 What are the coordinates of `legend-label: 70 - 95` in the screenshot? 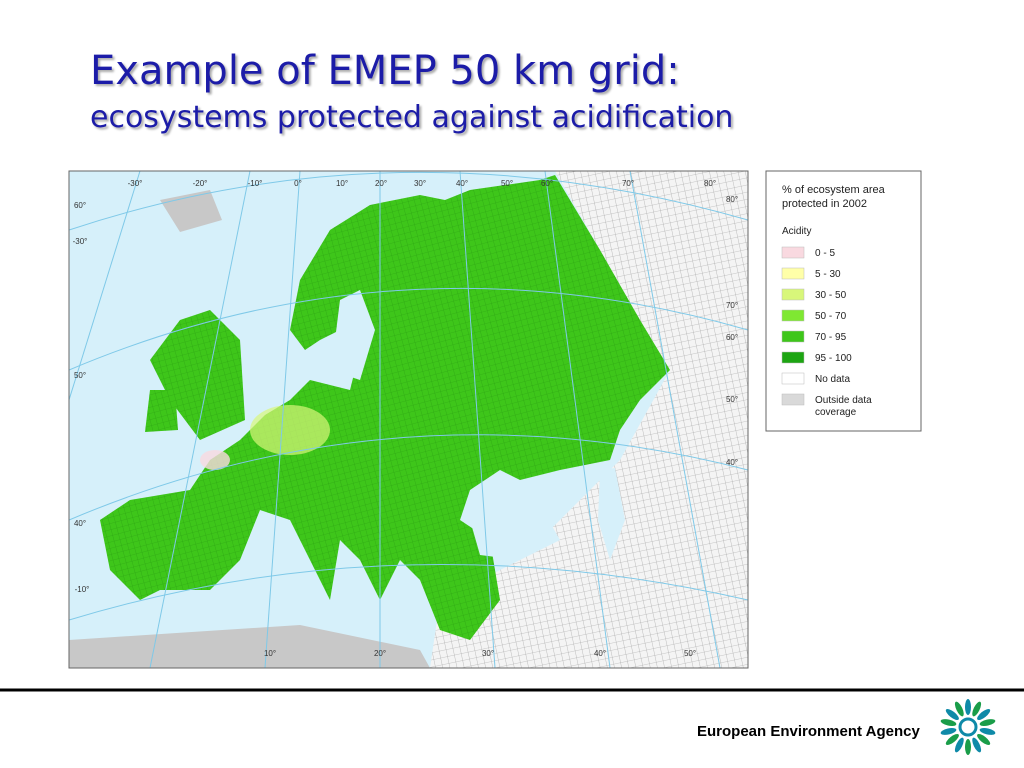 It's located at (831, 337).